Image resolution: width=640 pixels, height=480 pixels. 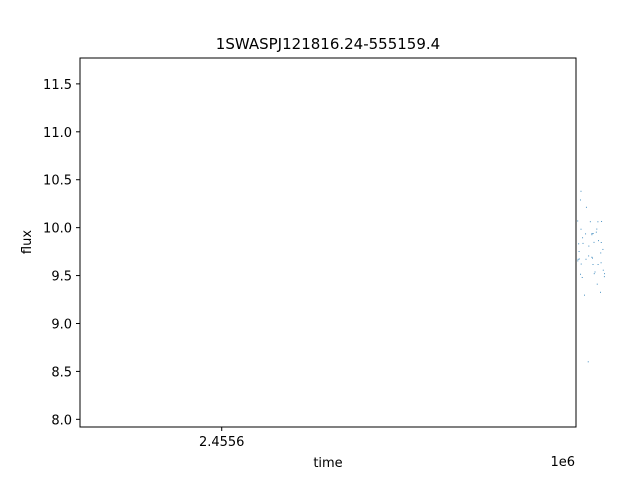 What do you see at coordinates (27, 242) in the screenshot?
I see `y-axis-label: flux` at bounding box center [27, 242].